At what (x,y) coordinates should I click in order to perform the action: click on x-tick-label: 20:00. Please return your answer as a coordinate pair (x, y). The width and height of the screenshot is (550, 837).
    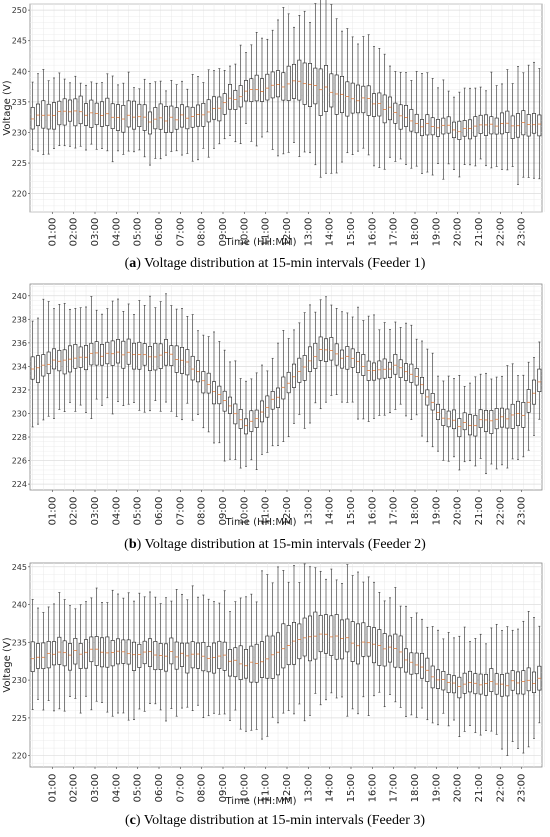
    Looking at the image, I should click on (458, 788).